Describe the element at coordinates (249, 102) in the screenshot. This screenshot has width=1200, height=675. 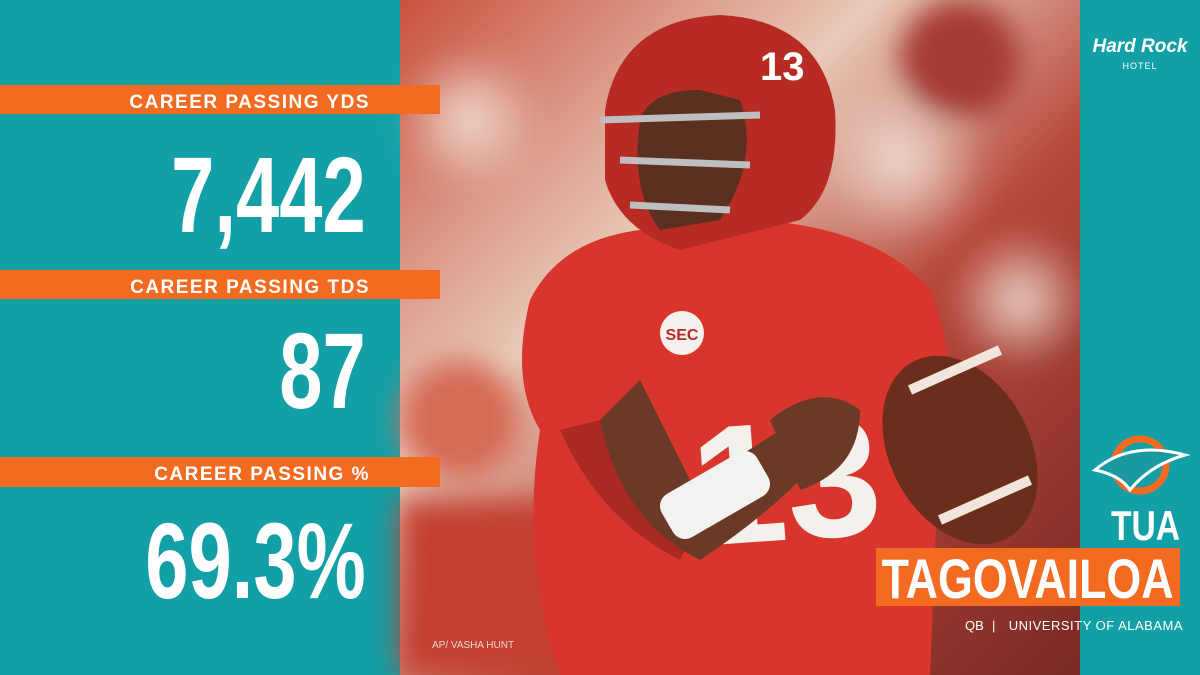
I see `stat-label: CAREER PASSING YDS` at that location.